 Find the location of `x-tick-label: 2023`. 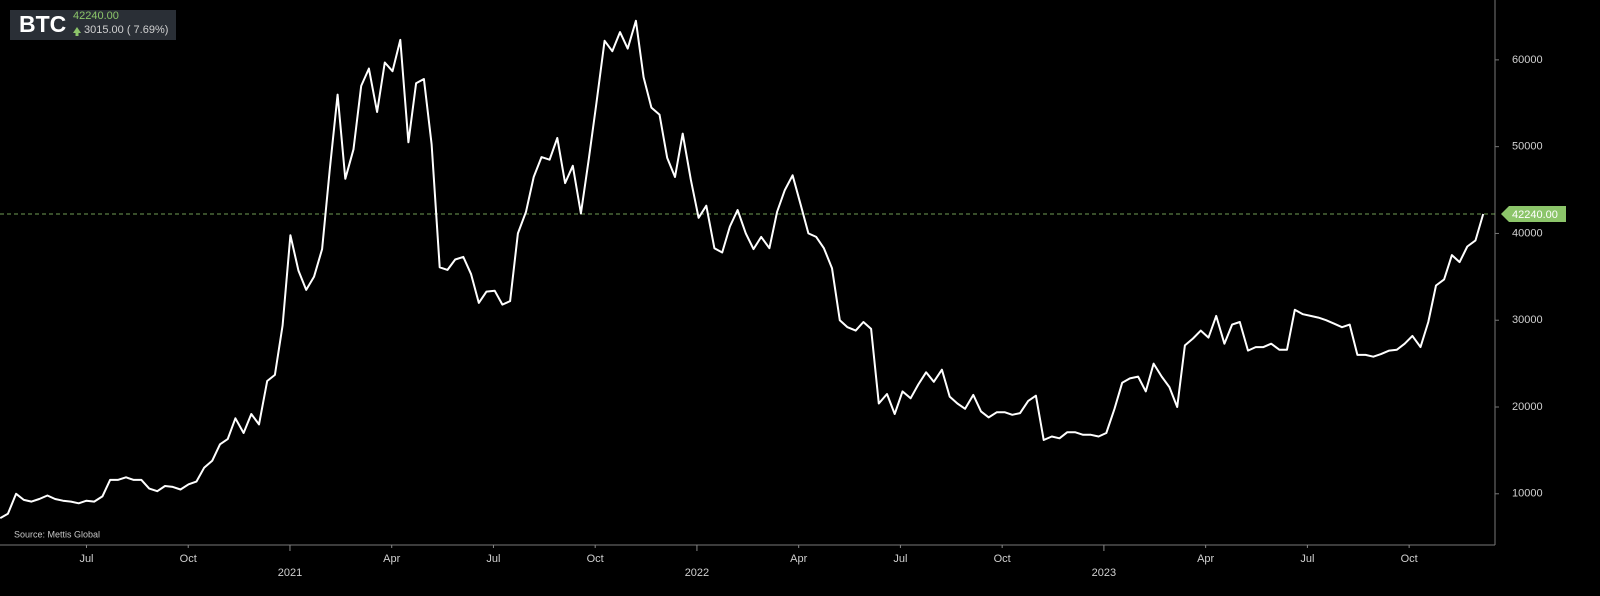

x-tick-label: 2023 is located at coordinates (1104, 573).